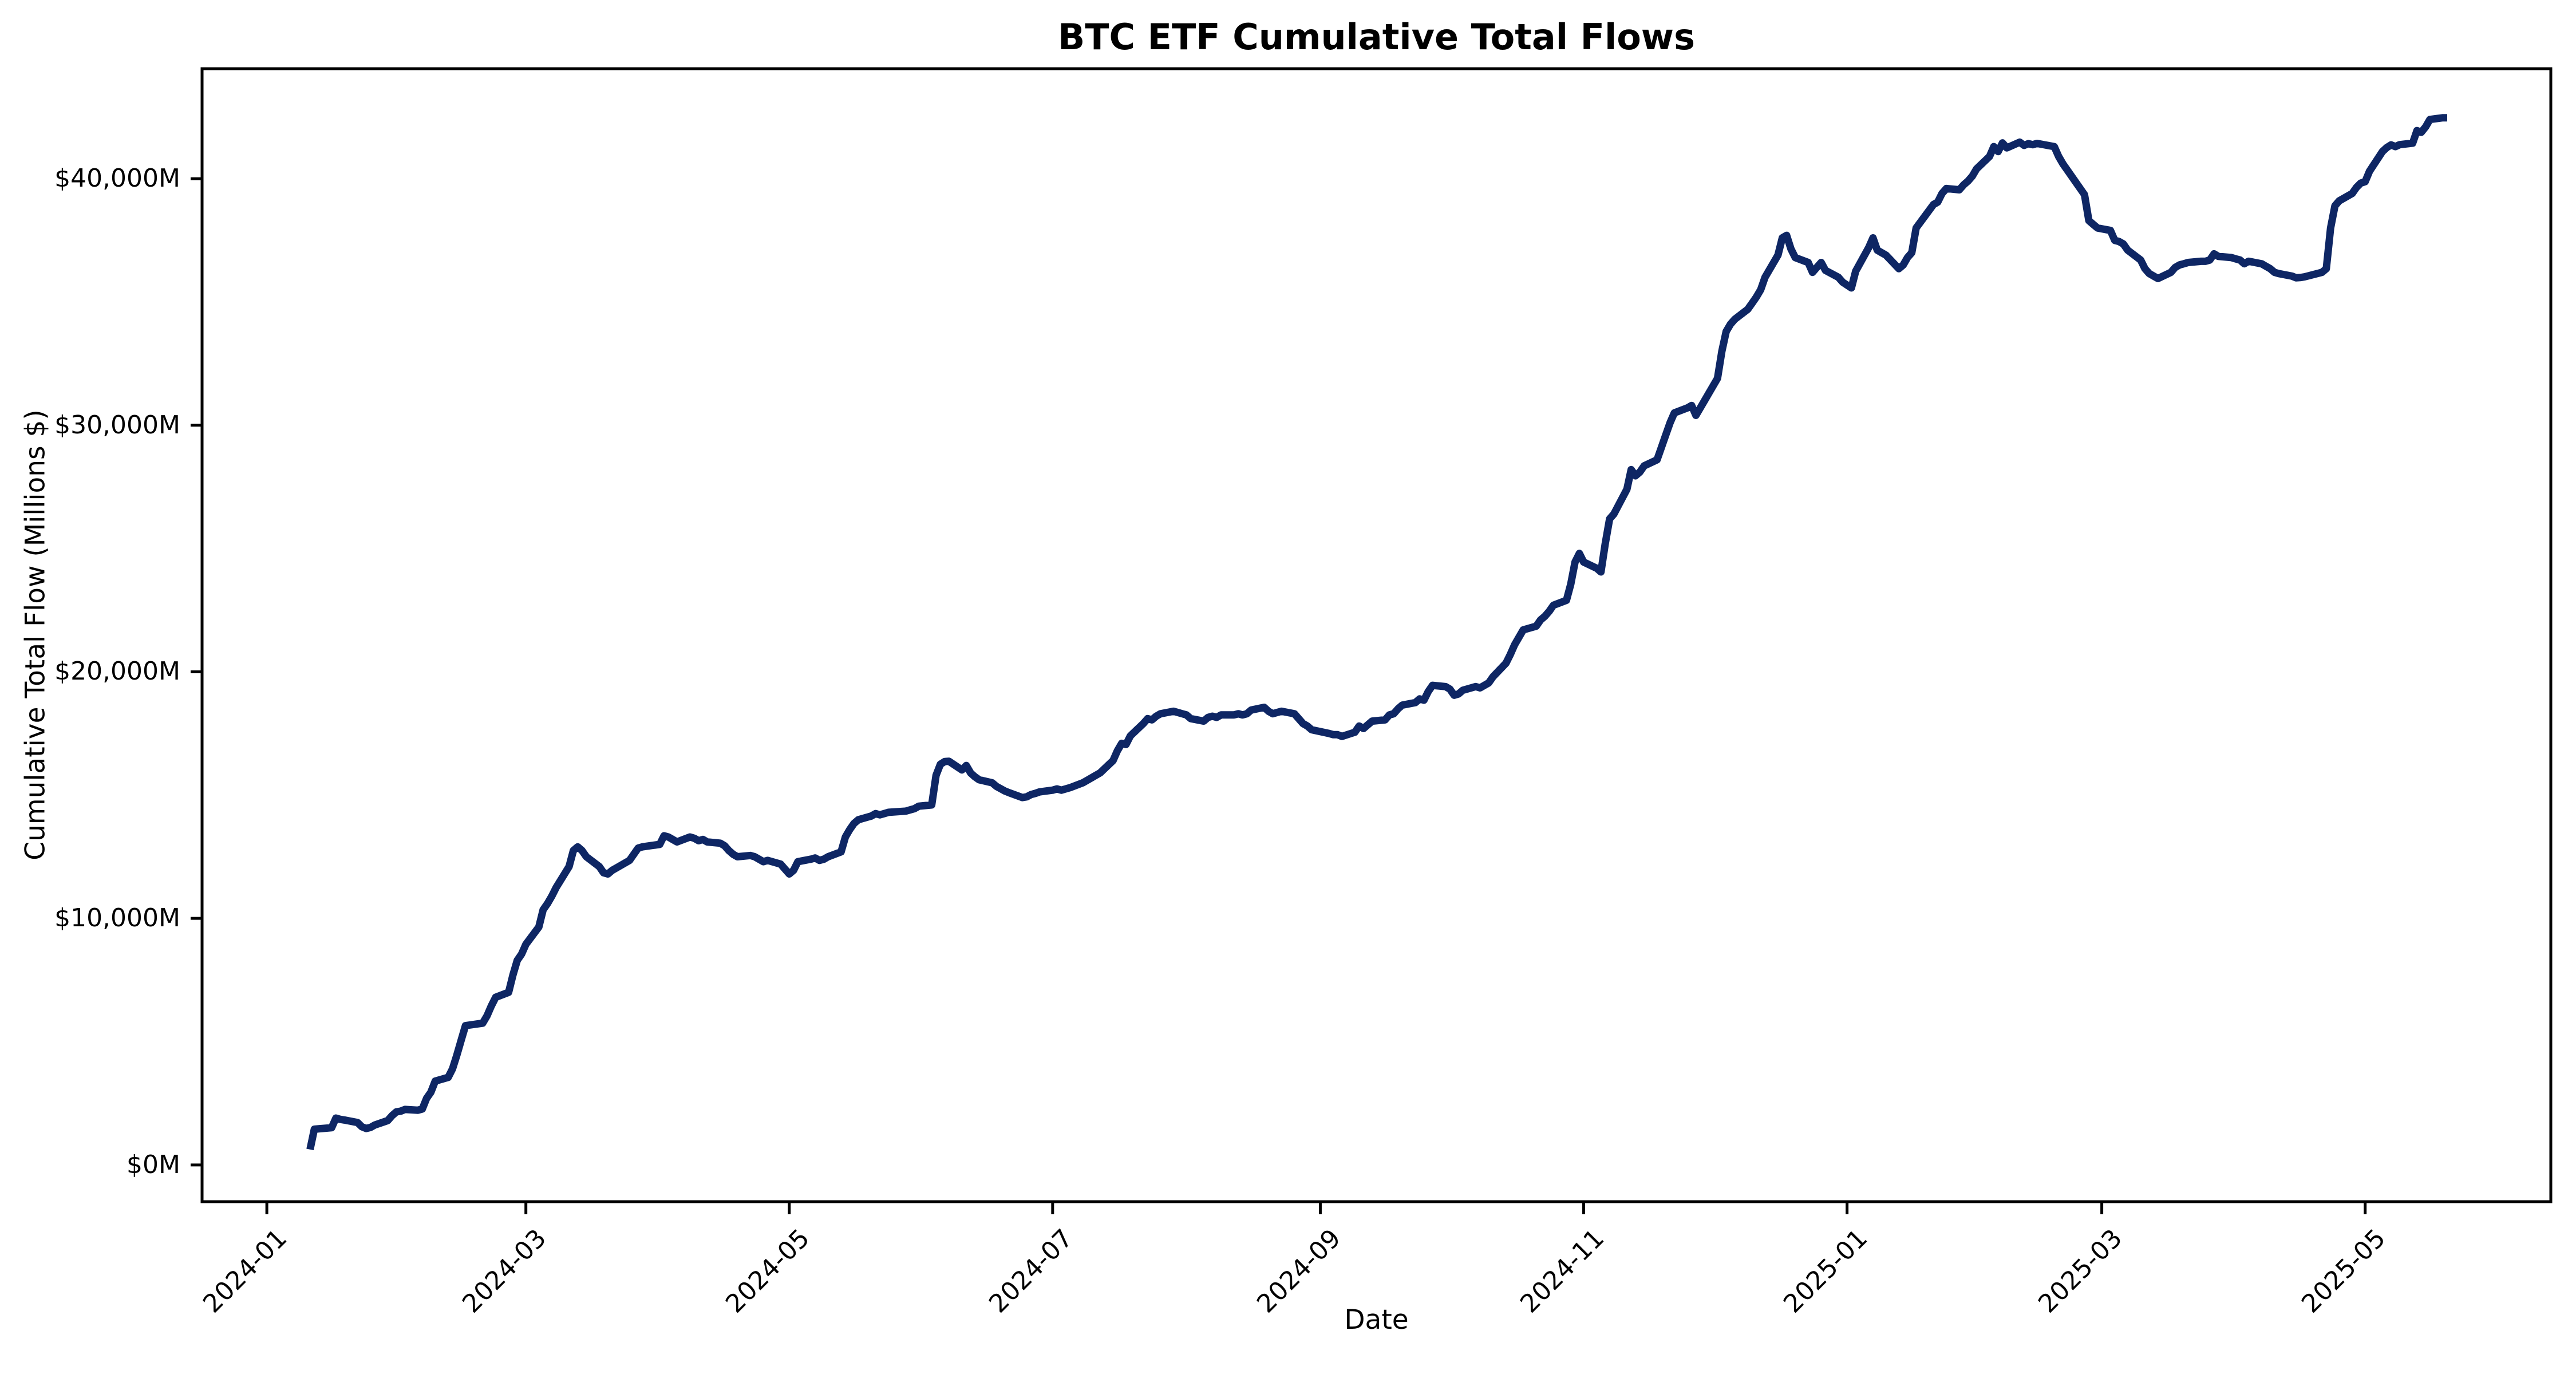  What do you see at coordinates (117, 179) in the screenshot?
I see `y-tick-label: $40,000M` at bounding box center [117, 179].